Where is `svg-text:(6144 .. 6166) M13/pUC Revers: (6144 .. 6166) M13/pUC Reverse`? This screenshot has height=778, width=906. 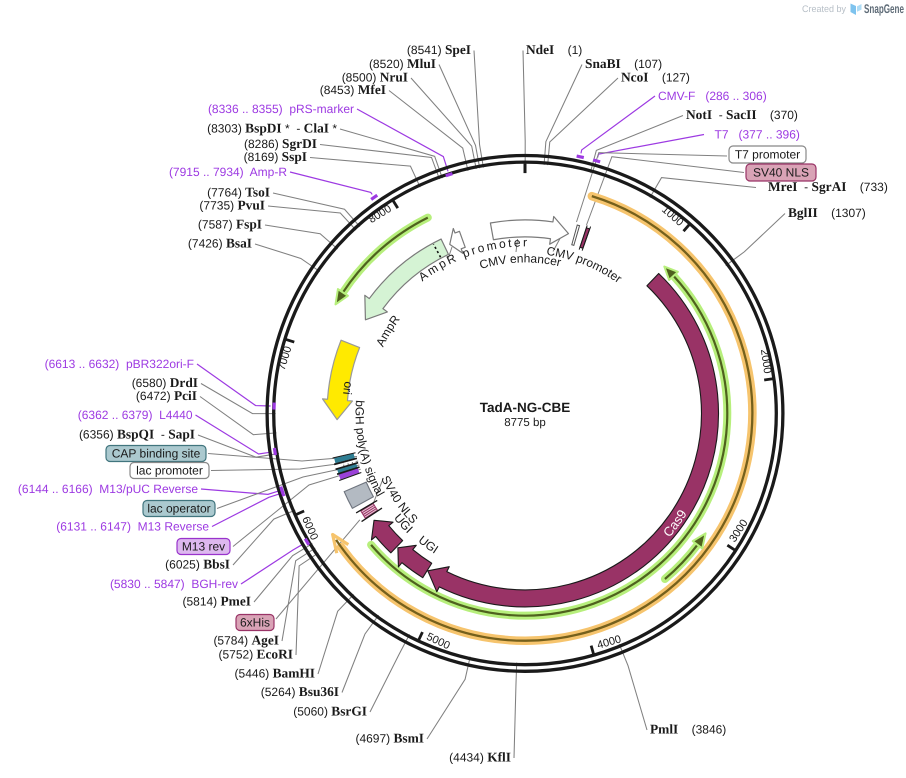 svg-text:(6144 .. 6166) M13/pUC Revers: (6144 .. 6166) M13/pUC Reverse is located at coordinates (108, 489).